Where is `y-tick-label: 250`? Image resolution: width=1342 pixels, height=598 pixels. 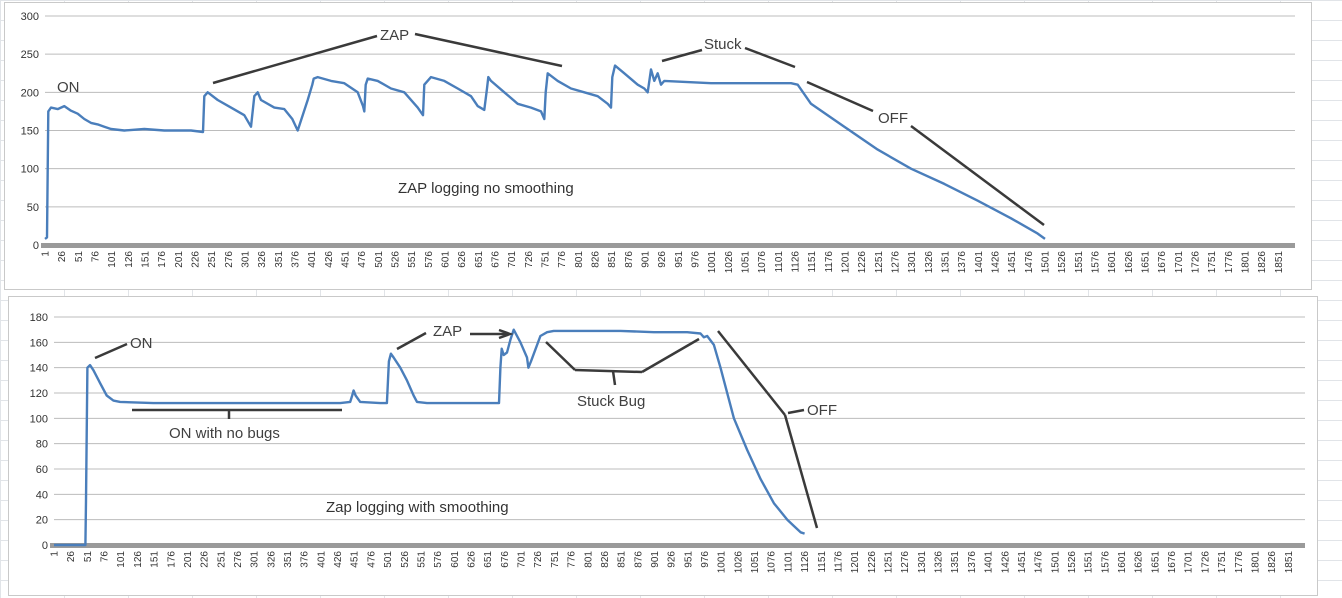
y-tick-label: 250 is located at coordinates (30, 55).